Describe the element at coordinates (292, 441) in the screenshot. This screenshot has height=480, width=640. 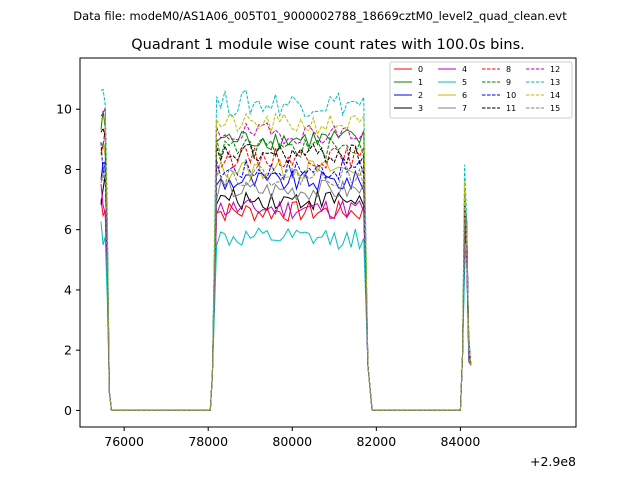
I see `x-tick-label: 80000` at that location.